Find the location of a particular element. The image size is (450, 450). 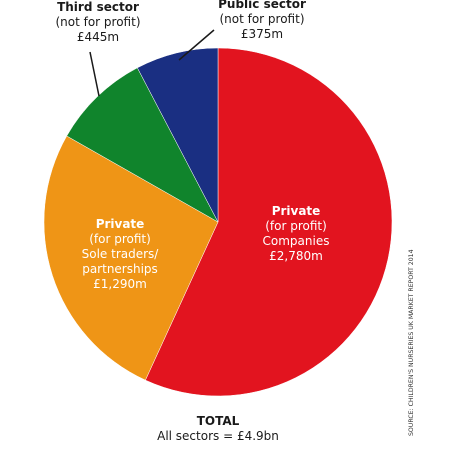

slice-third-sector is located at coordinates (142, 145).